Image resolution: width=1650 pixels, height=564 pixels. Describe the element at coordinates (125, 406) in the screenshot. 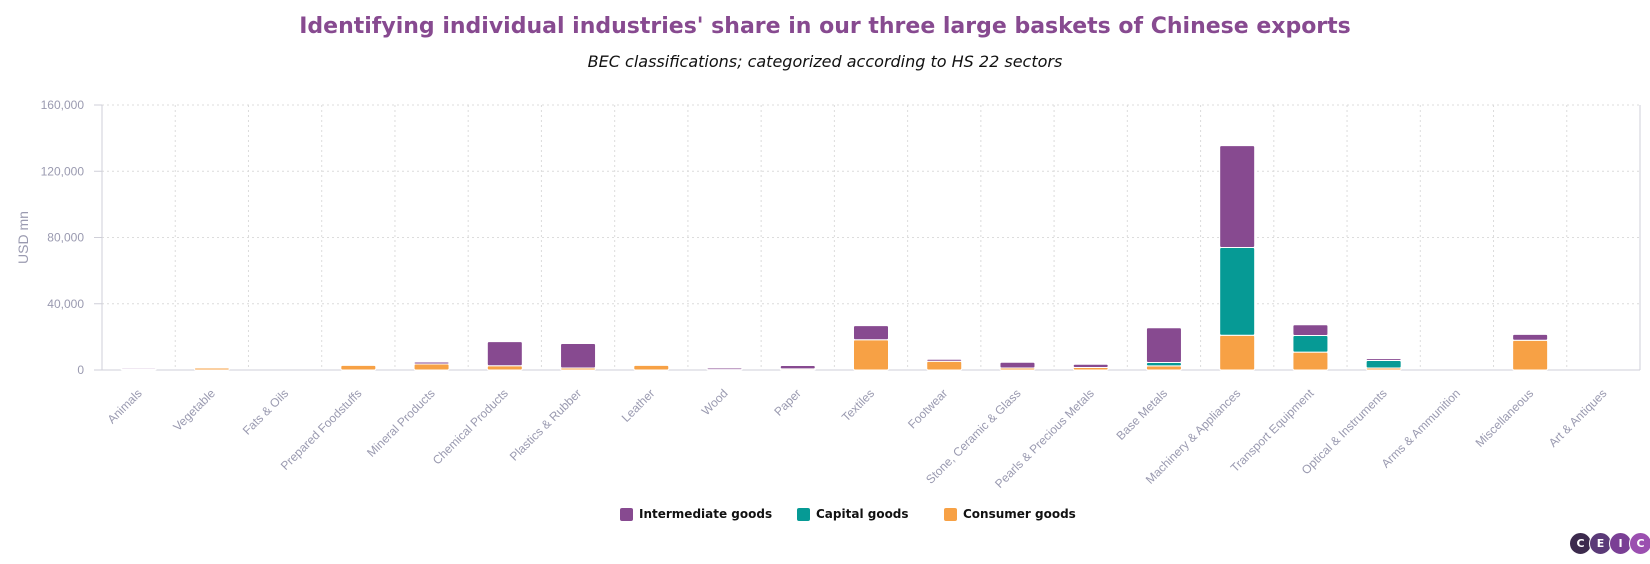

I see `x-tick-label: Animals` at that location.